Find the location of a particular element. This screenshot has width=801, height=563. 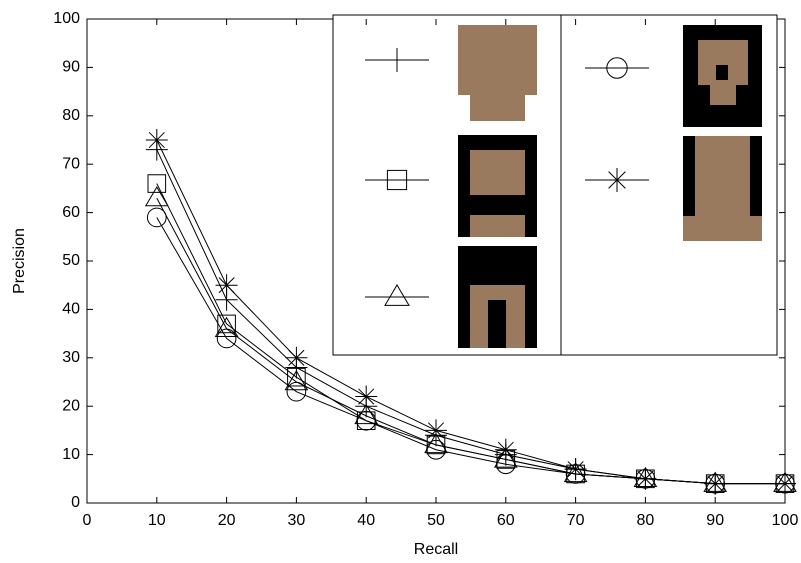

y-tick-label: 90 is located at coordinates (71, 67).